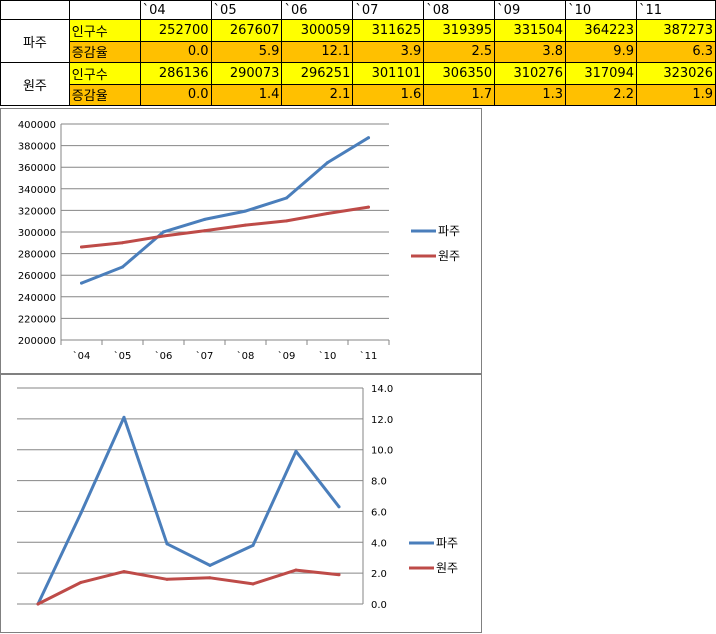 The height and width of the screenshot is (634, 716). What do you see at coordinates (530, 10) in the screenshot?
I see `year-header-cell: `09` at bounding box center [530, 10].